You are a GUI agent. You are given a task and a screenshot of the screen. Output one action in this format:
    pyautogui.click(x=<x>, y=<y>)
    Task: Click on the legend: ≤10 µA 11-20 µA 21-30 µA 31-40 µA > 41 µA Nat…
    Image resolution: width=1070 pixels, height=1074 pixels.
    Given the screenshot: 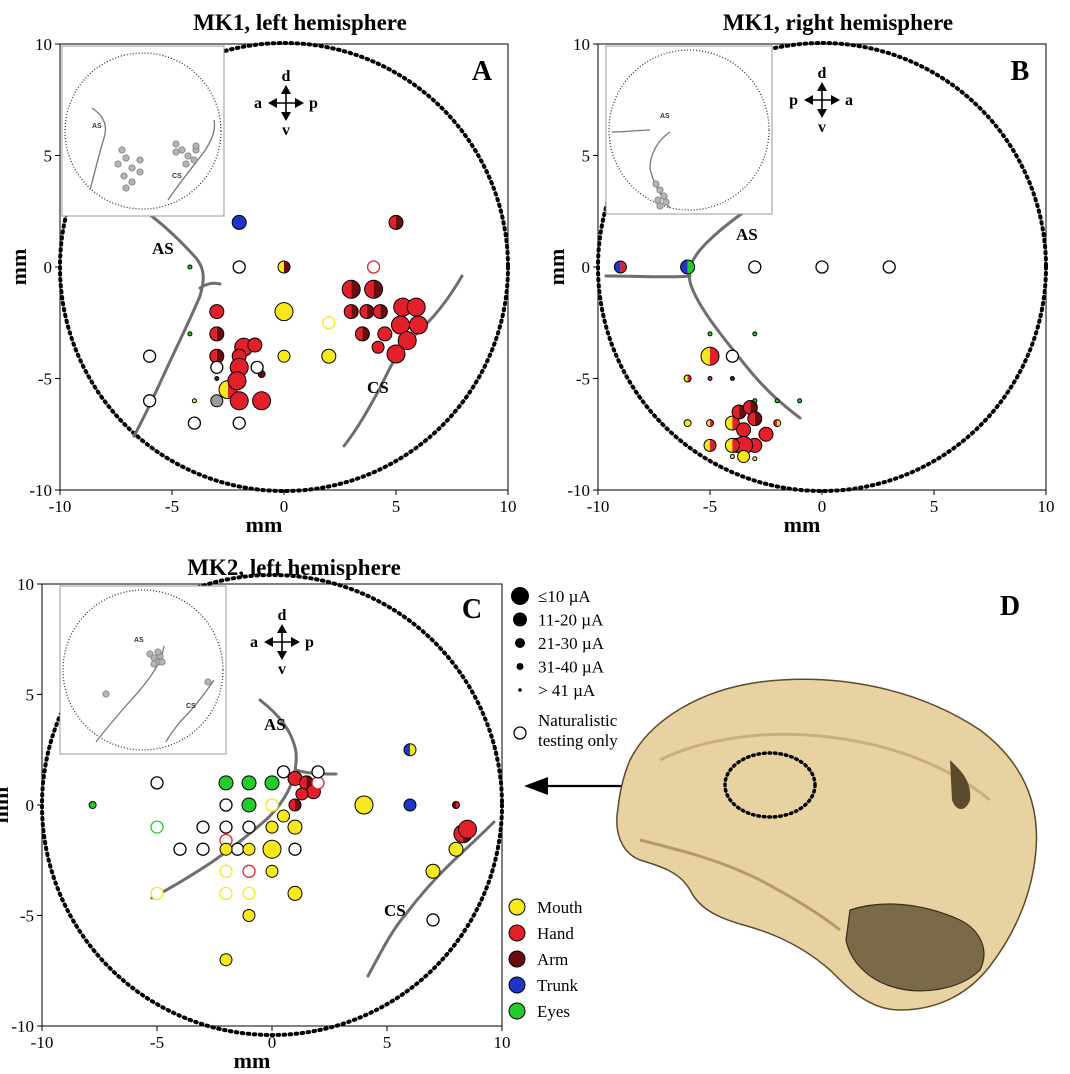 What is the action you would take?
    pyautogui.click(x=563, y=804)
    